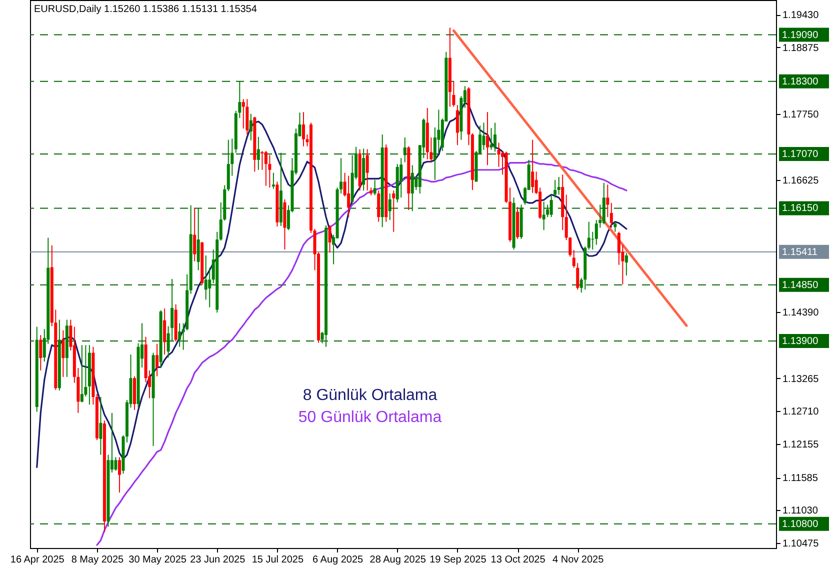 Image resolution: width=832 pixels, height=566 pixels. What do you see at coordinates (801, 544) in the screenshot?
I see `y-tick-label: 1.10475` at bounding box center [801, 544].